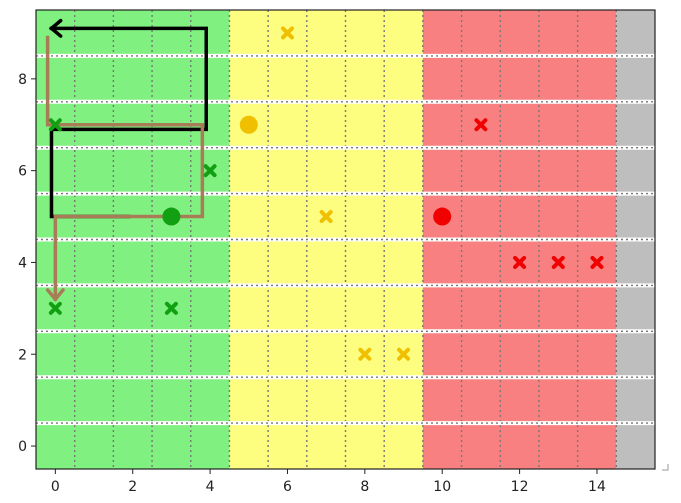 Image resolution: width=681 pixels, height=503 pixels. I want to click on x-tick-label: 6, so click(287, 487).